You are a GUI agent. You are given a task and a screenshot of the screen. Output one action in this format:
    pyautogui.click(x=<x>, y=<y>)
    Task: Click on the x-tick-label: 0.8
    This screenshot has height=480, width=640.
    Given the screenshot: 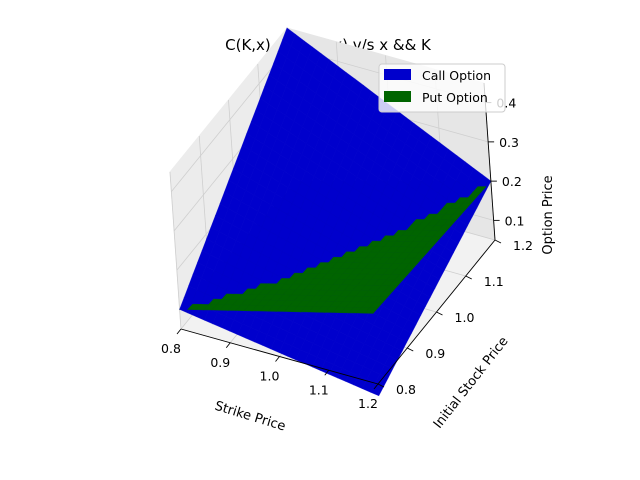 What is the action you would take?
    pyautogui.click(x=171, y=348)
    